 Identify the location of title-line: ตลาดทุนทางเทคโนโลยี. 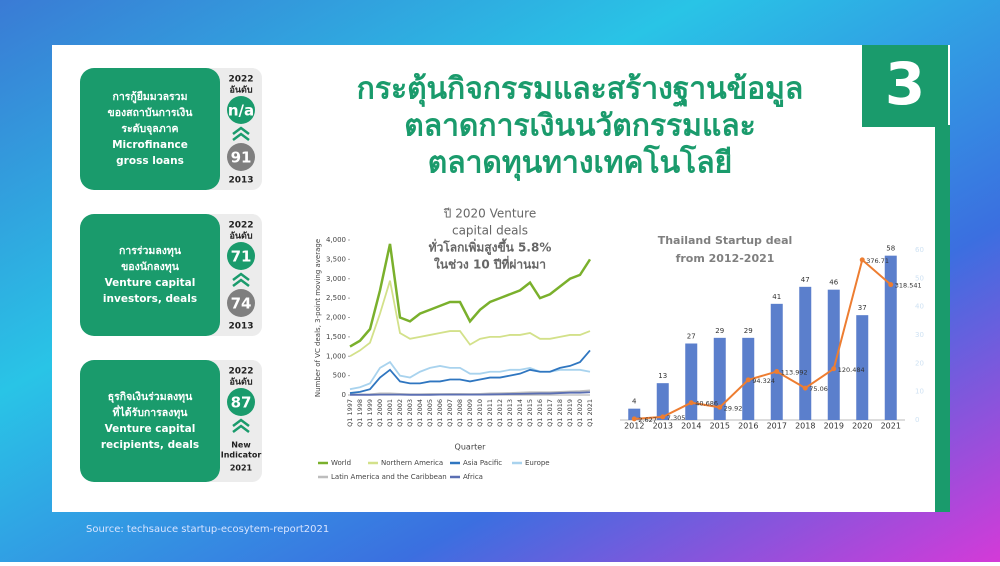
(580, 163).